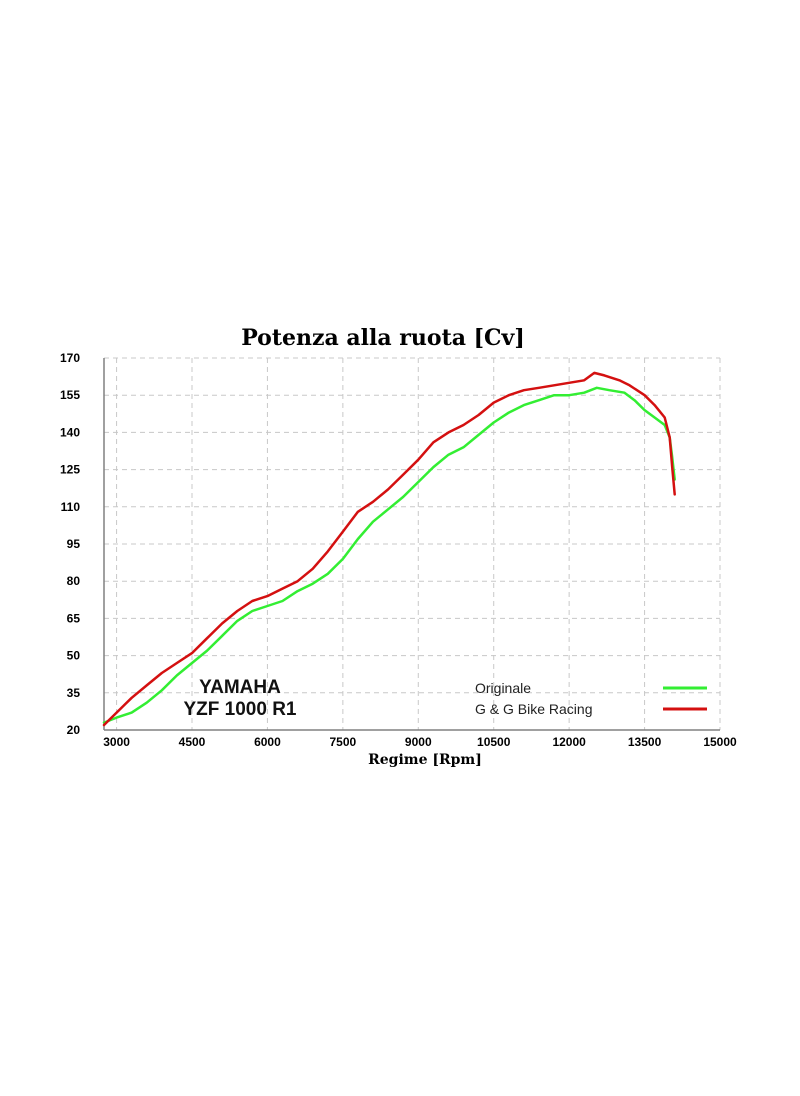 The height and width of the screenshot is (1096, 800). Describe the element at coordinates (569, 742) in the screenshot. I see `x-tick-label-6: 12000` at that location.